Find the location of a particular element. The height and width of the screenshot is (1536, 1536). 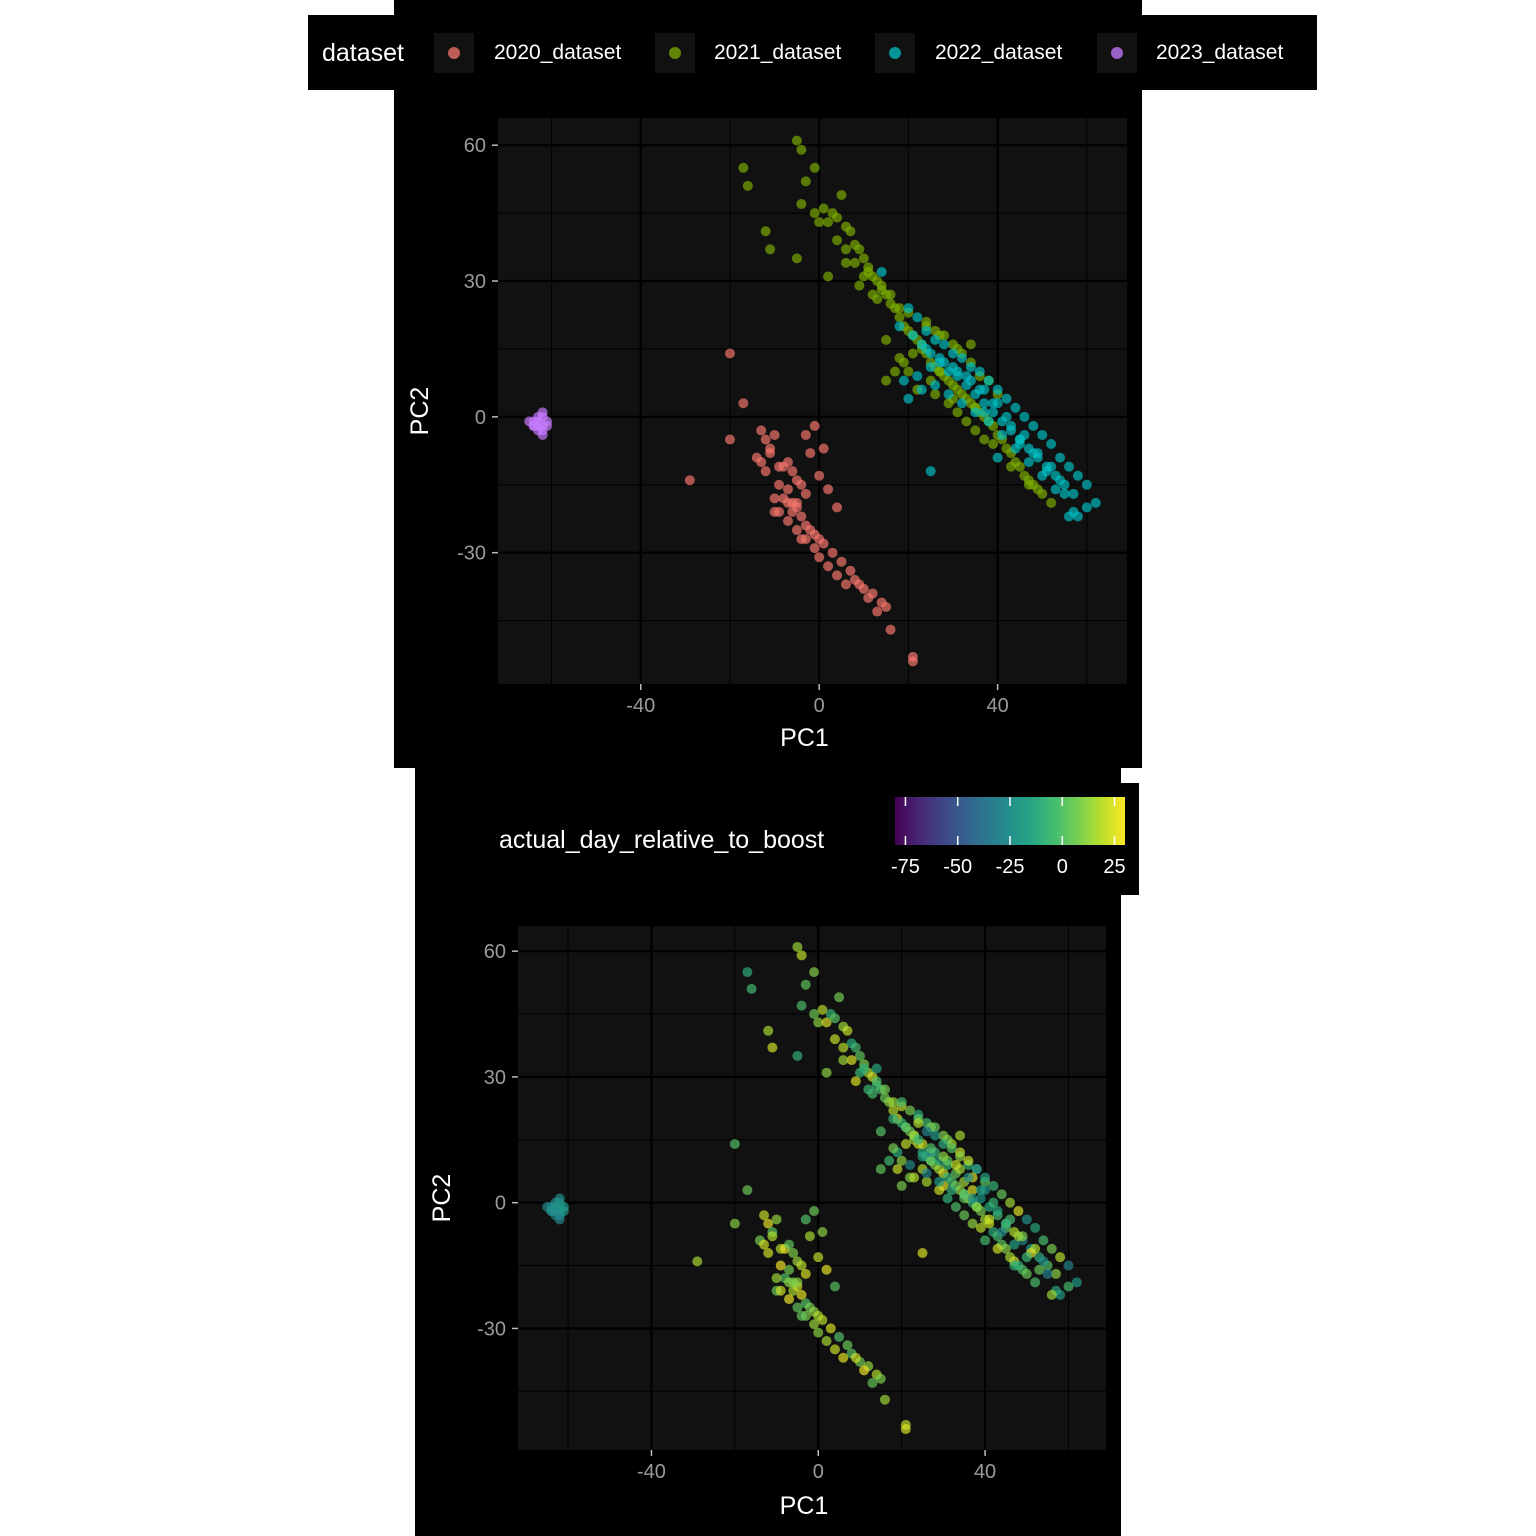

colorbar-tick-label: -50 is located at coordinates (957, 867).